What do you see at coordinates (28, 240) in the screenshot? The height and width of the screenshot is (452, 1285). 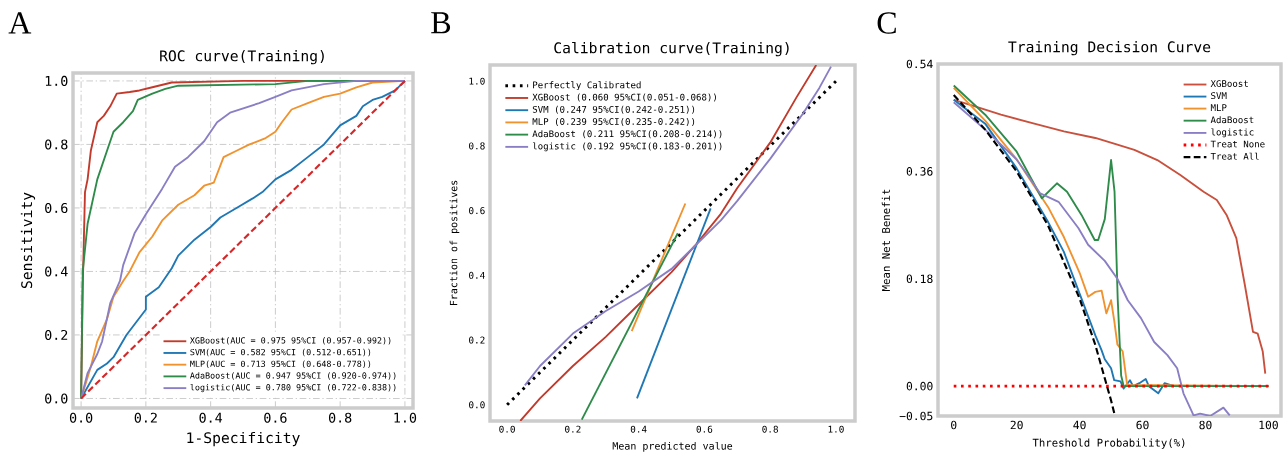 I see `y-axis-title: Sensitivity` at bounding box center [28, 240].